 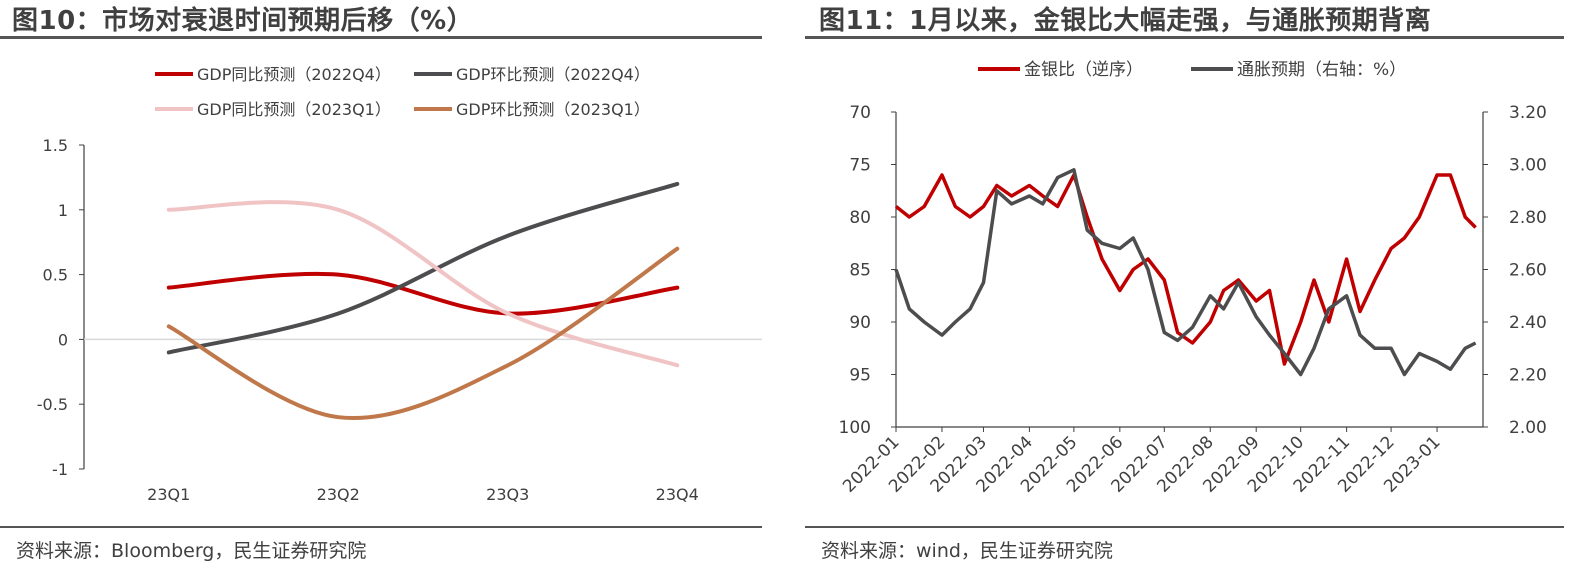 What do you see at coordinates (1528, 166) in the screenshot?
I see `y-right-tick-label: 3.00` at bounding box center [1528, 166].